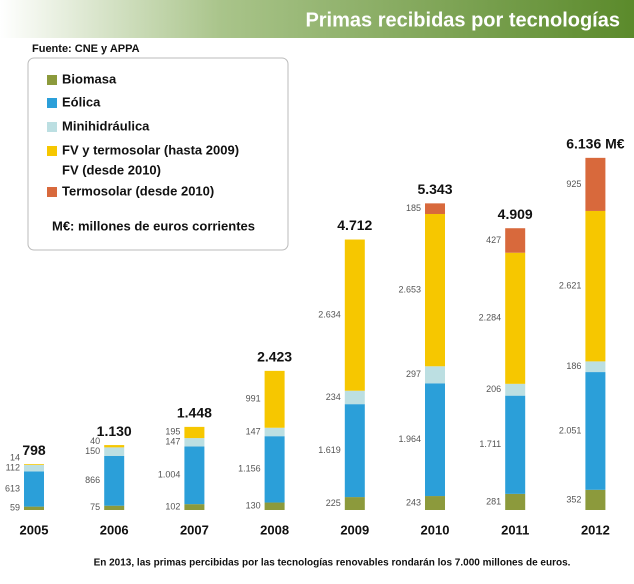 This screenshot has width=634, height=584. I want to click on value-label: 1.964, so click(409, 439).